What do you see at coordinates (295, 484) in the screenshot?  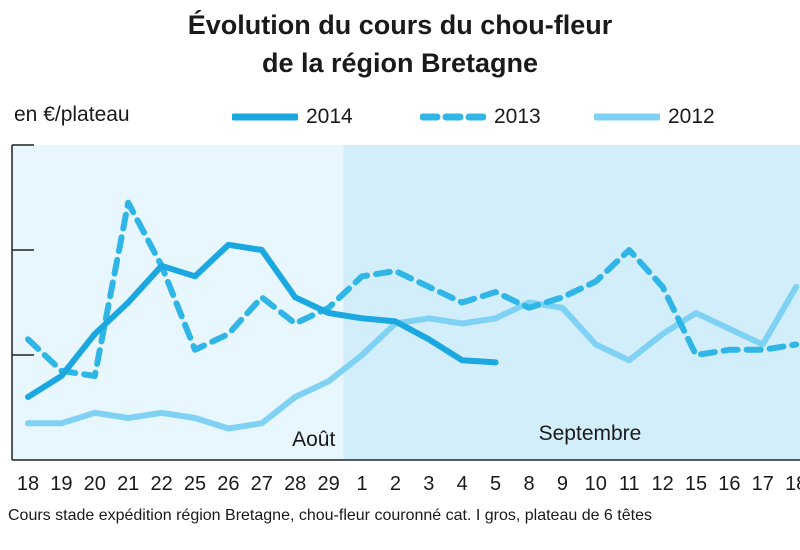 I see `x-tick-label-8: 28` at bounding box center [295, 484].